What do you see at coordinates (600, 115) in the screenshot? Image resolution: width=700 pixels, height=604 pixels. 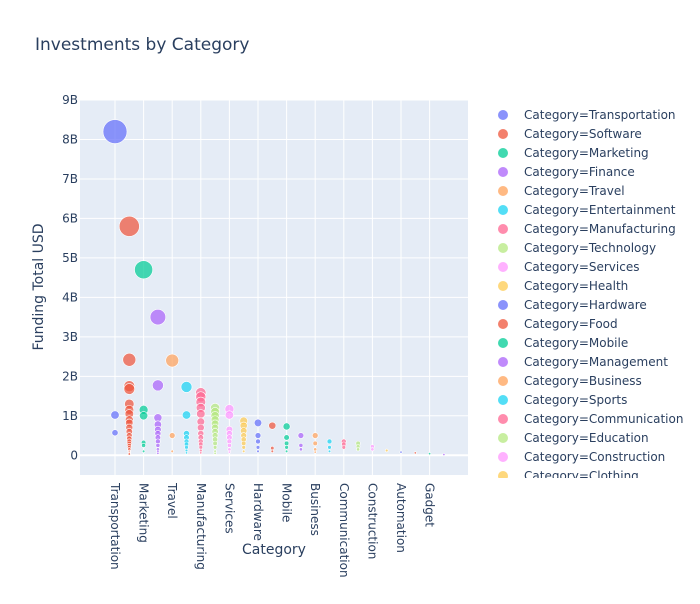 I see `legend-label: Category=Transportation` at bounding box center [600, 115].